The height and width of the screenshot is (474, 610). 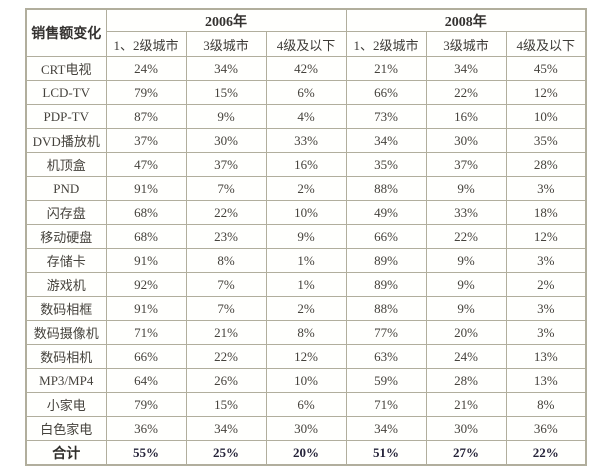 I want to click on table-row: 移动硬盘 68% 23% 9% 66% 22% 12%, so click(x=306, y=236).